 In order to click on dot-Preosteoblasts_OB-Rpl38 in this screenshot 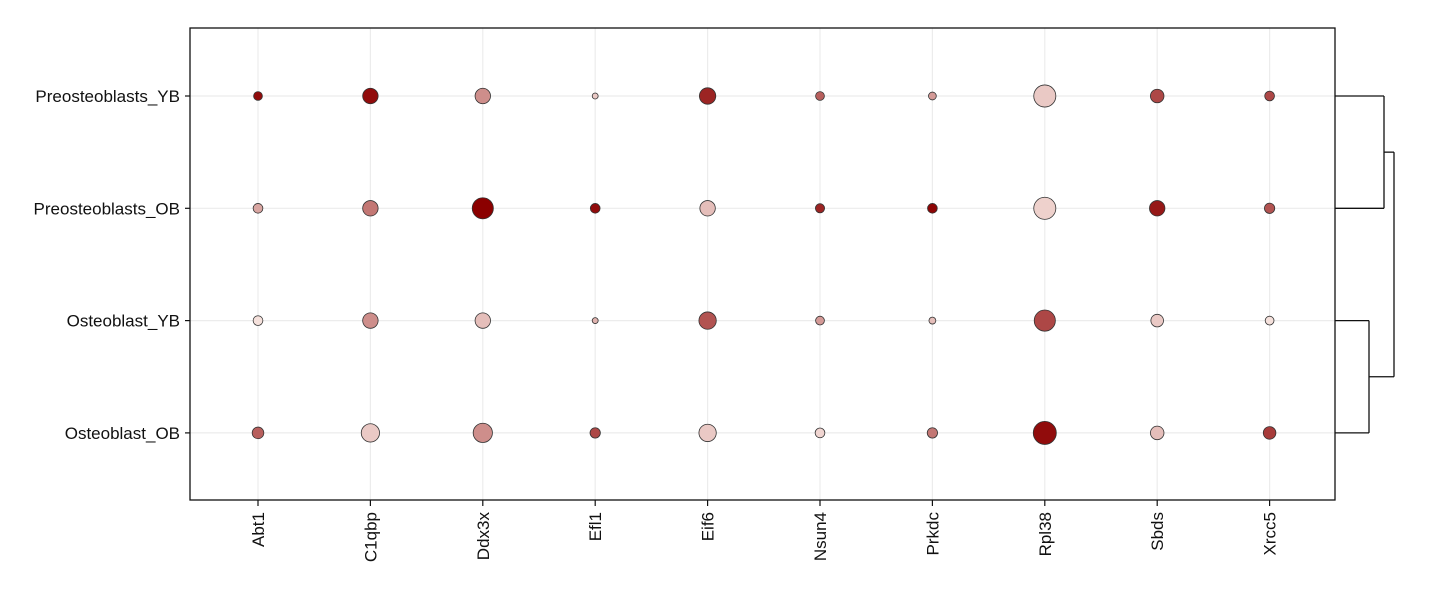, I will do `click(1045, 208)`.